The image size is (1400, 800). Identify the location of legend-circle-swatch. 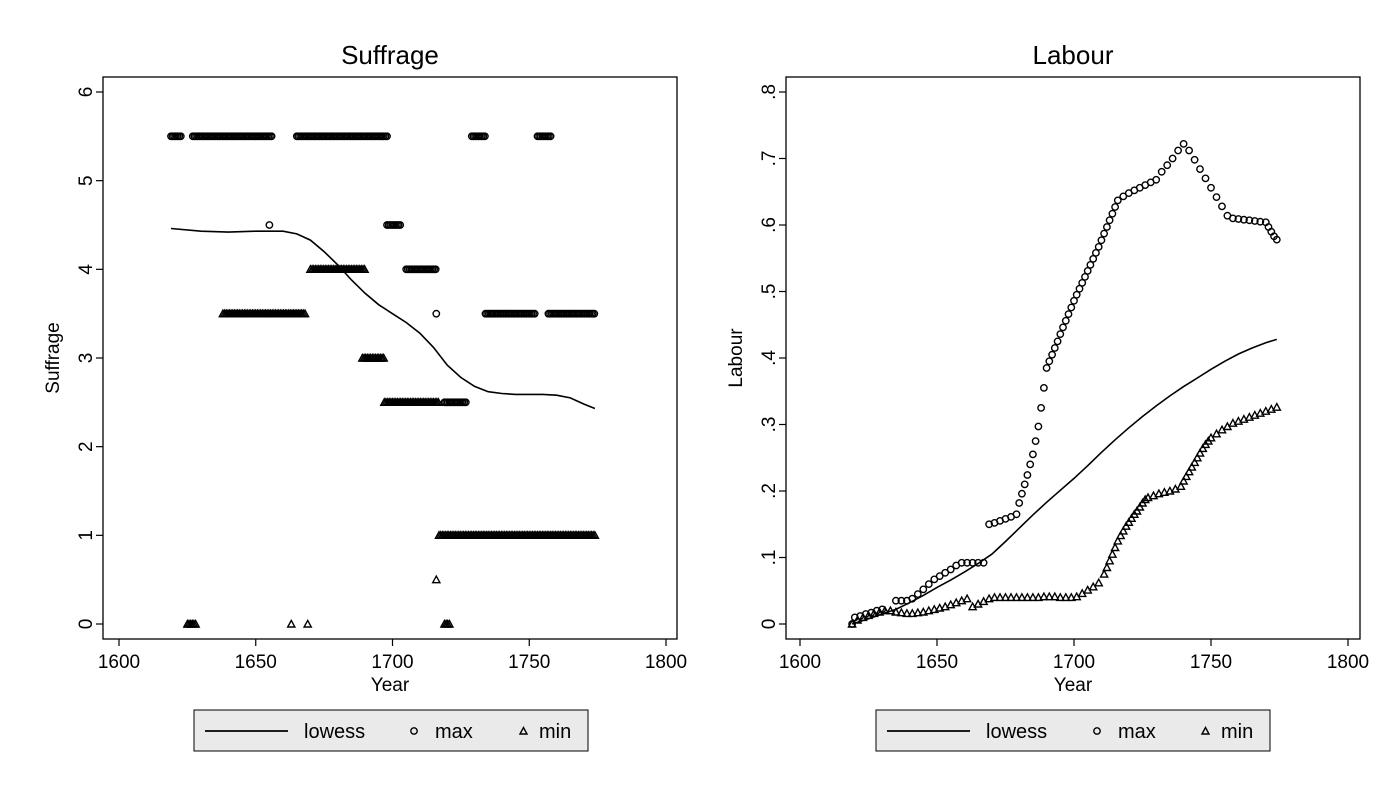
(1097, 731).